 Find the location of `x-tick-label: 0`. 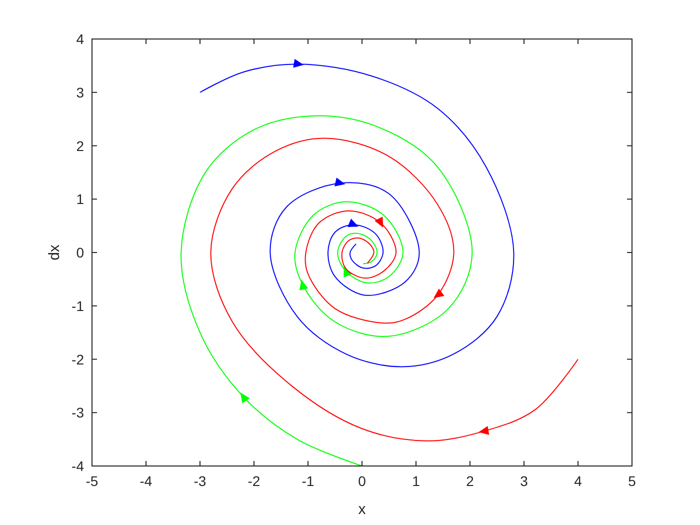

x-tick-label: 0 is located at coordinates (362, 481).